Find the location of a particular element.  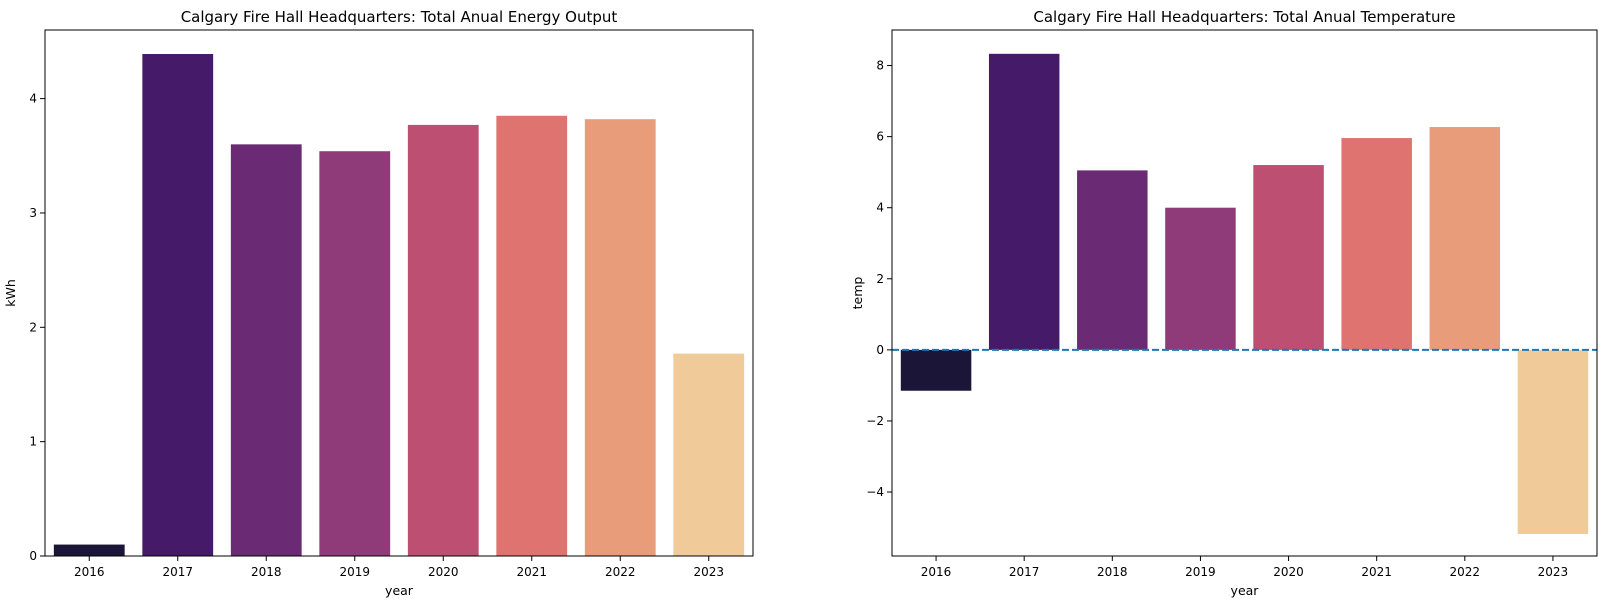

y-tick-label: 1 is located at coordinates (33, 442).